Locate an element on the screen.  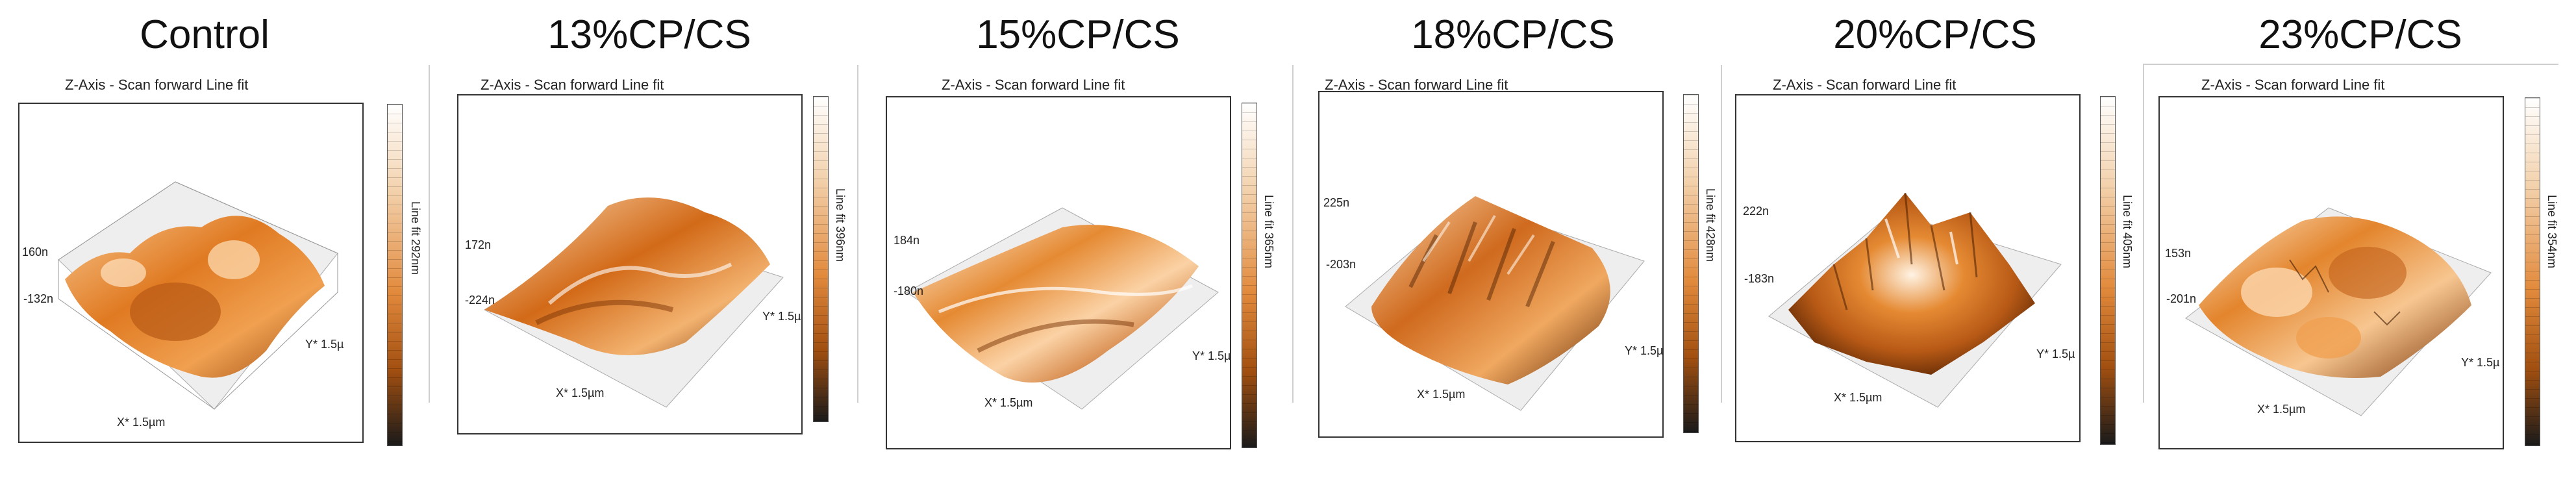
z-axis-bottom-label: -203n is located at coordinates (1341, 264).